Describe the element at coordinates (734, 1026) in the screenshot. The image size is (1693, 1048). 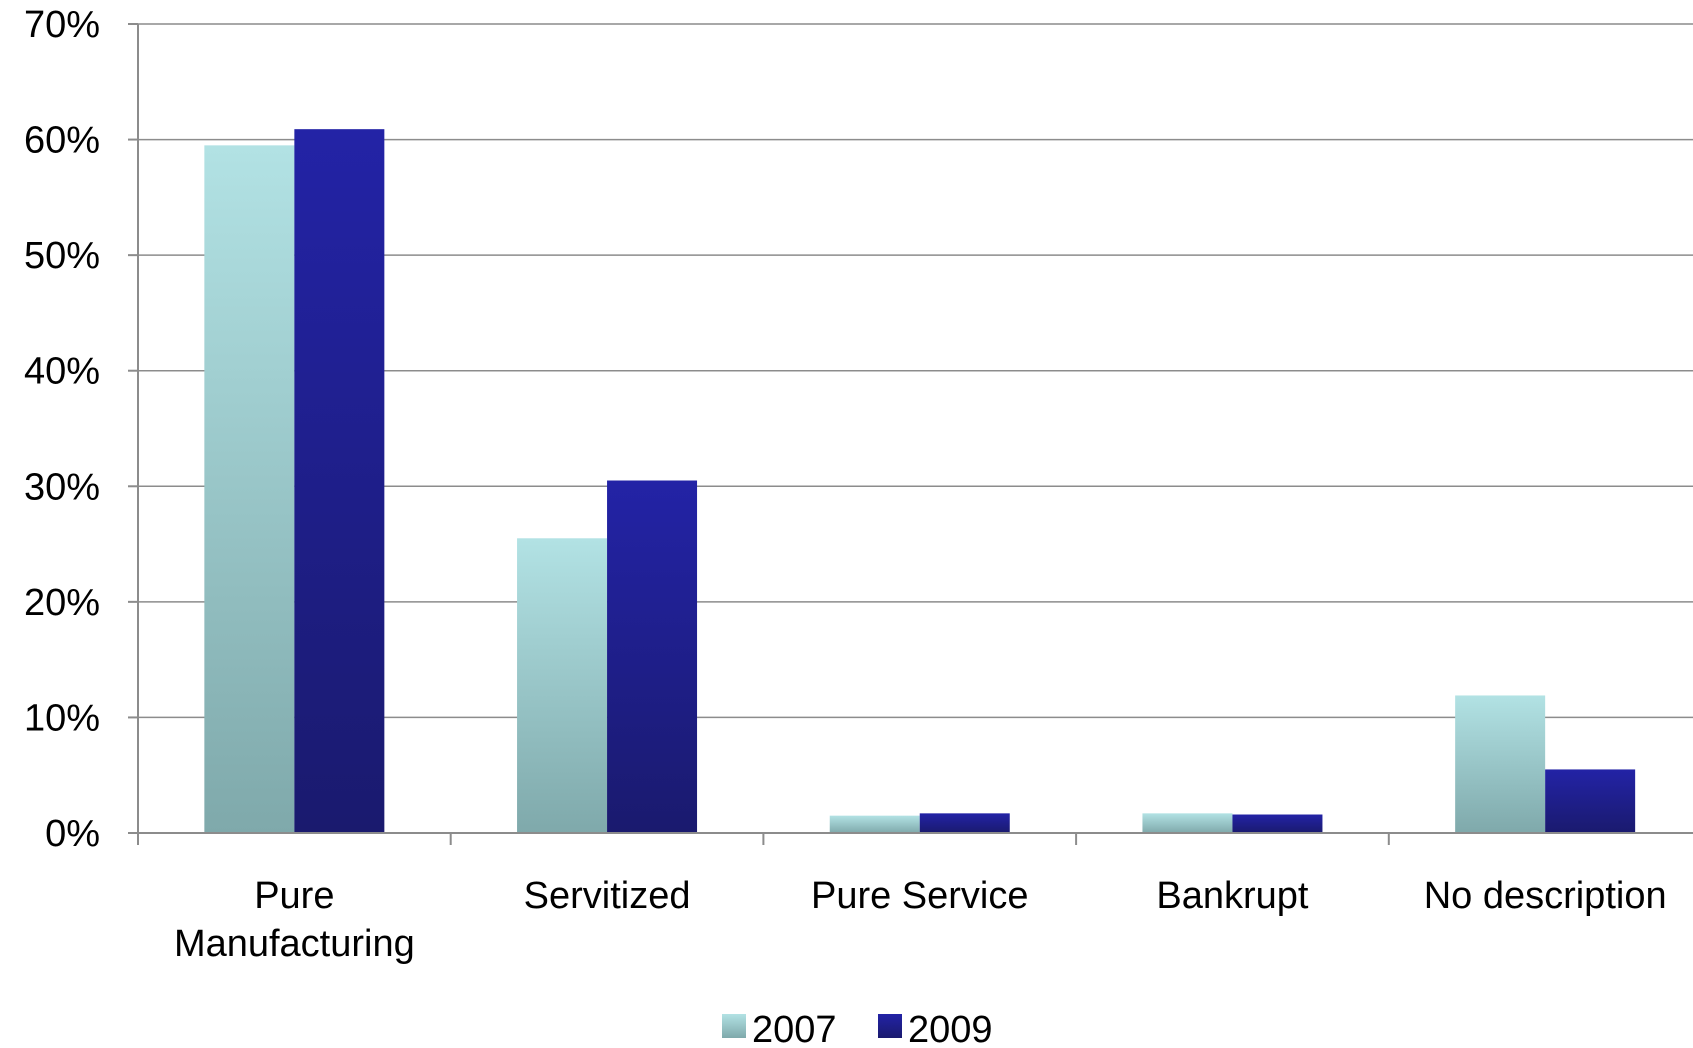
I see `legend-swatch-2007` at that location.